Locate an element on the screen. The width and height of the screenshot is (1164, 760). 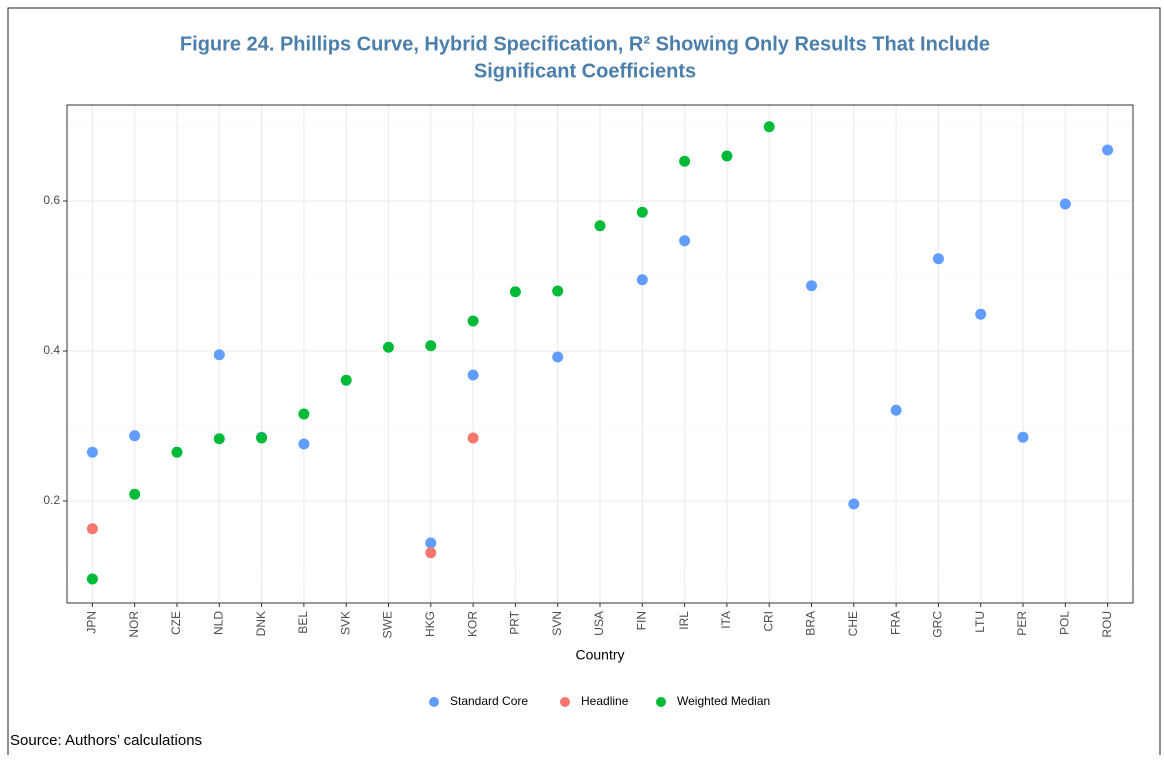
x-tick-label: BEL is located at coordinates (303, 622).